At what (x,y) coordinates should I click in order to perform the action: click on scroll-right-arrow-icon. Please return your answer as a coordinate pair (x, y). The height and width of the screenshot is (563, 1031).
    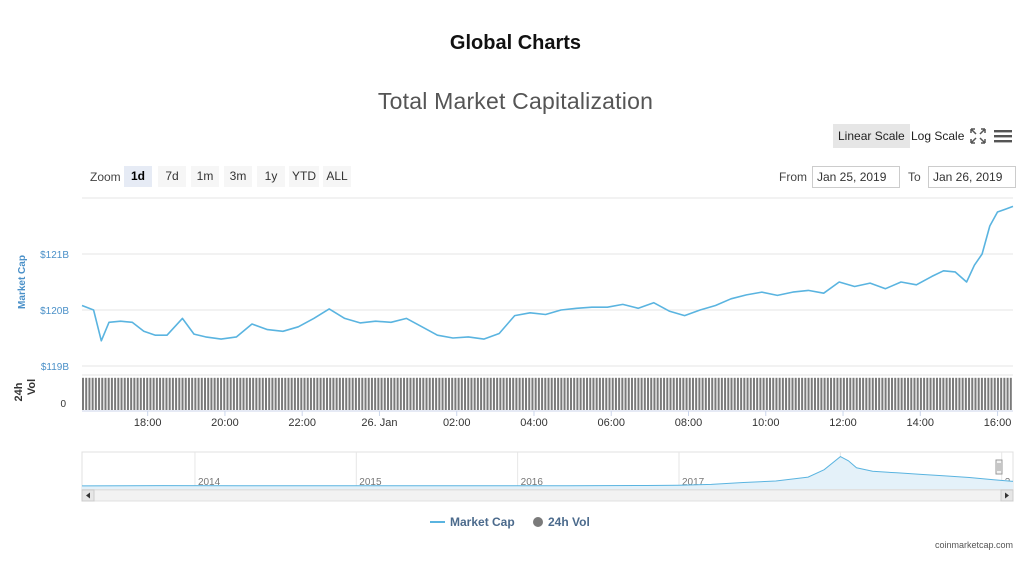
    Looking at the image, I should click on (1007, 495).